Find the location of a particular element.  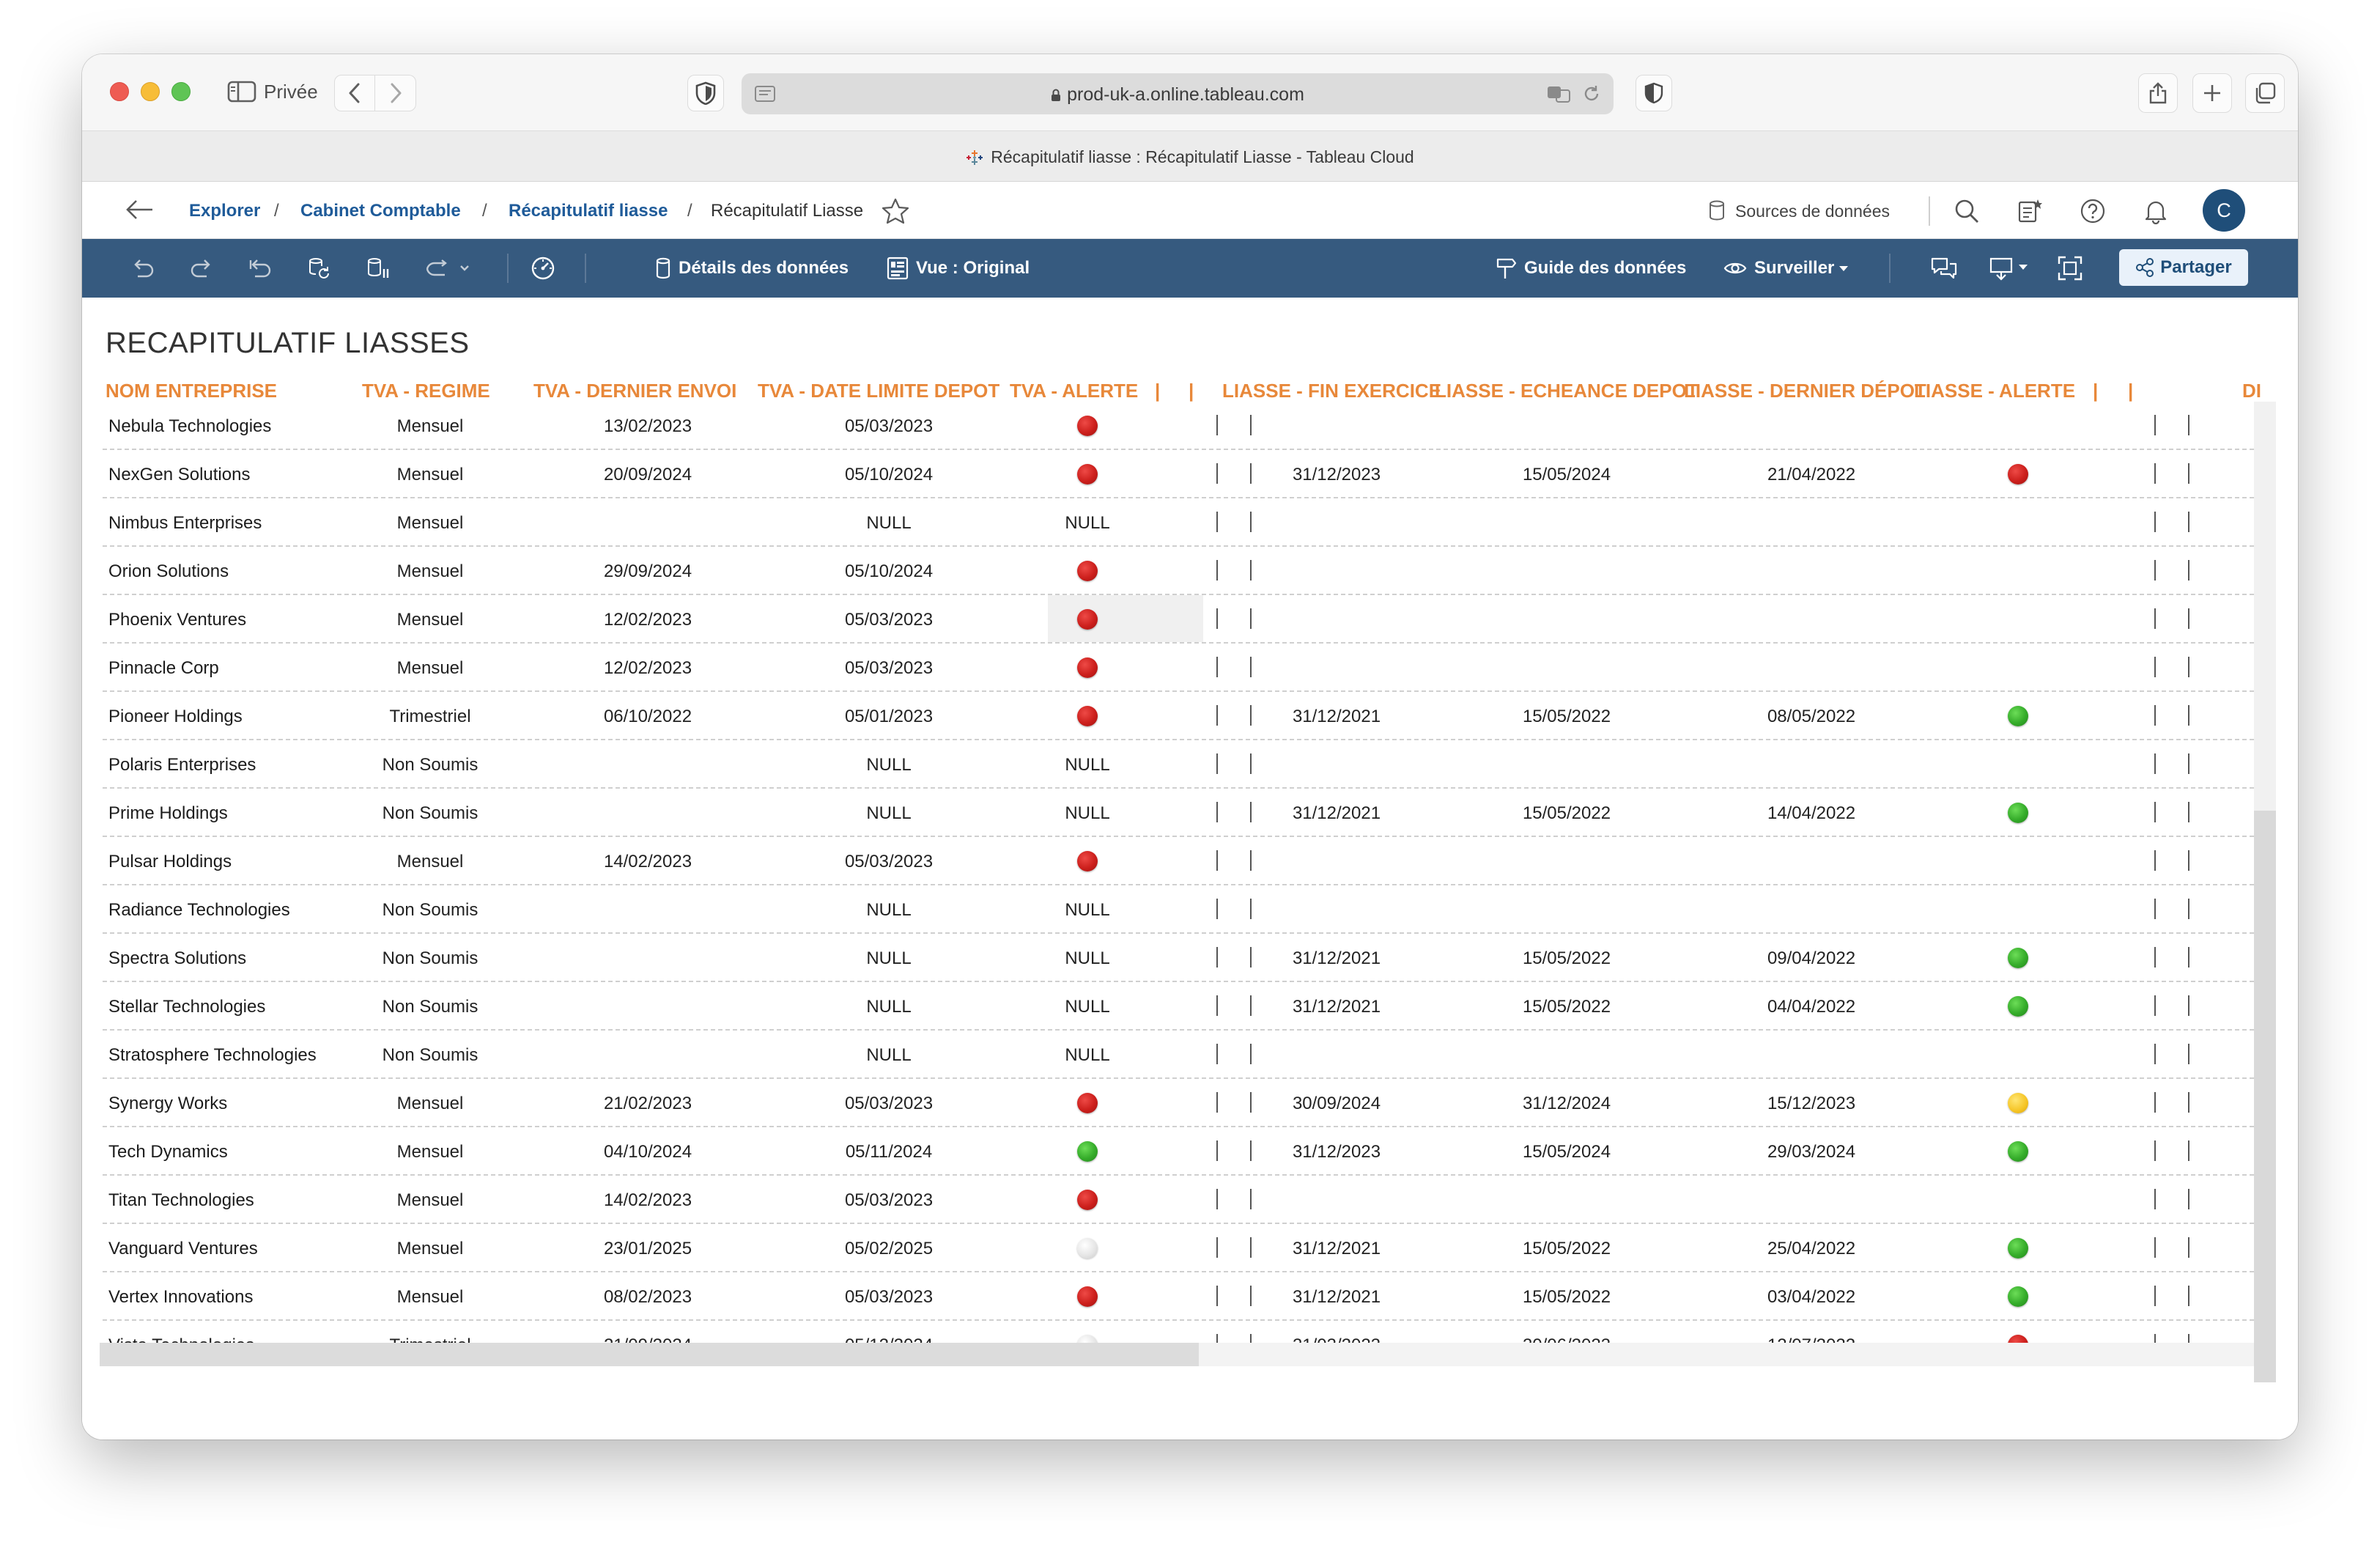

tva-deadline-cell: 05/12/2024 is located at coordinates (889, 1339).